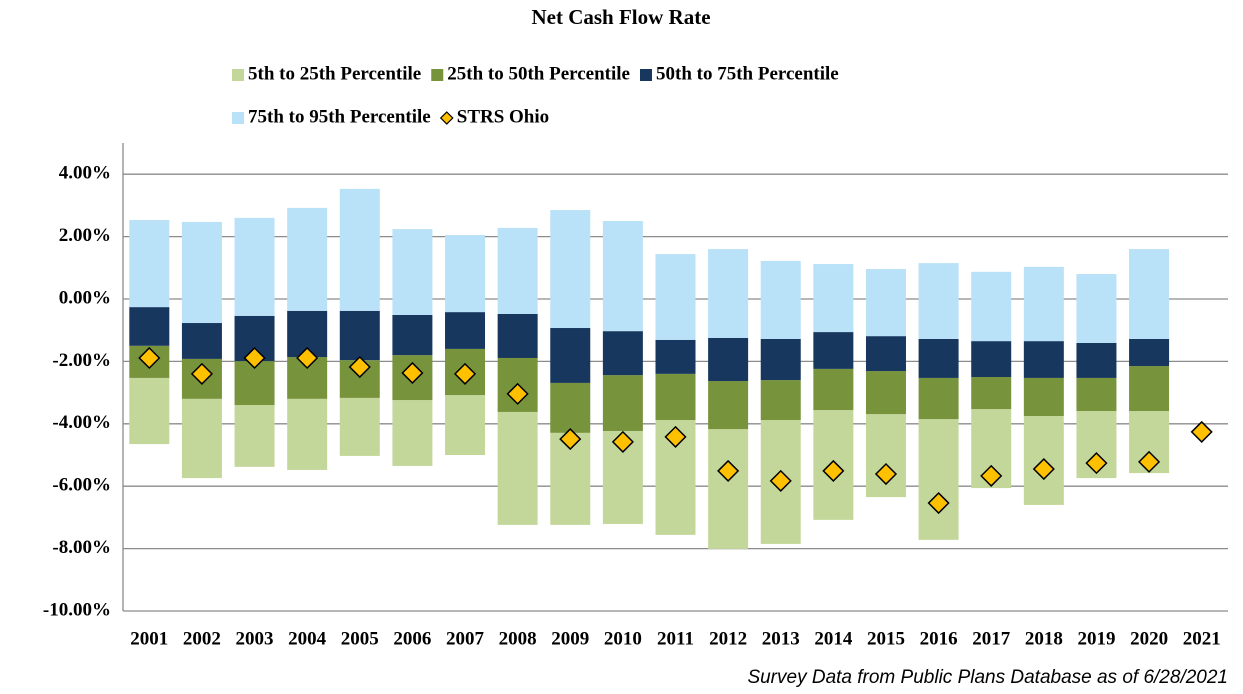 This screenshot has height=694, width=1243. I want to click on y-tick-label: 2.00%, so click(85, 235).